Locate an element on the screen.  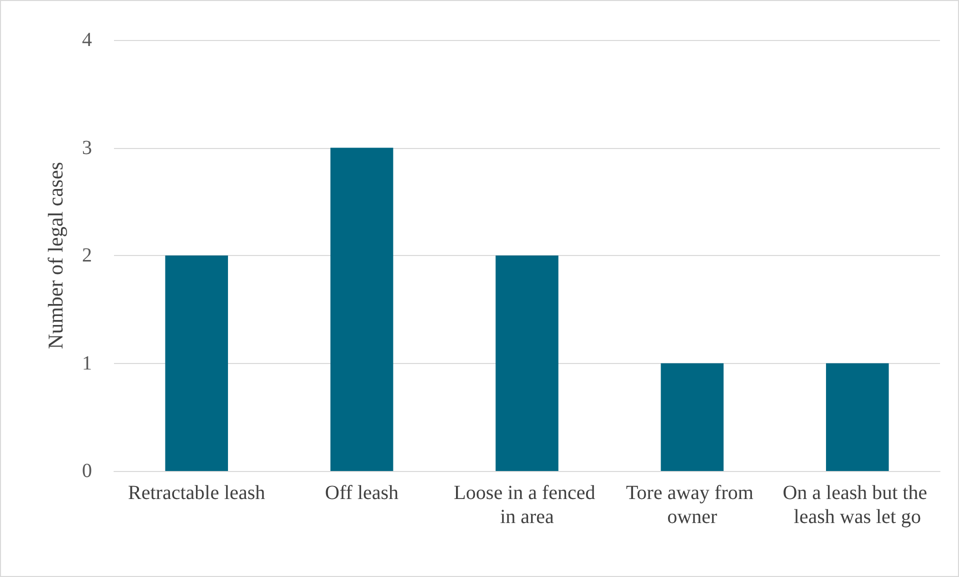
x-tick-label: Retractable leash is located at coordinates (197, 493).